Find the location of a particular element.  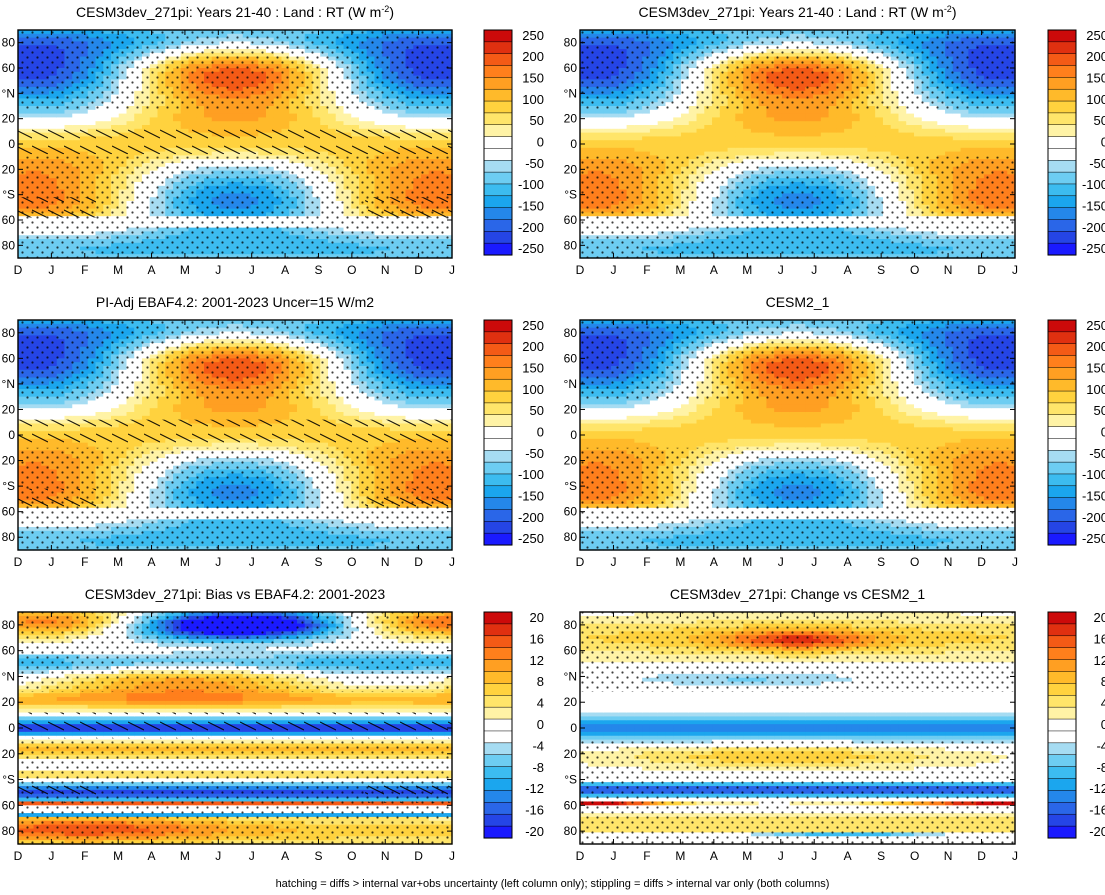

colorbar-swatch is located at coordinates (498, 71).